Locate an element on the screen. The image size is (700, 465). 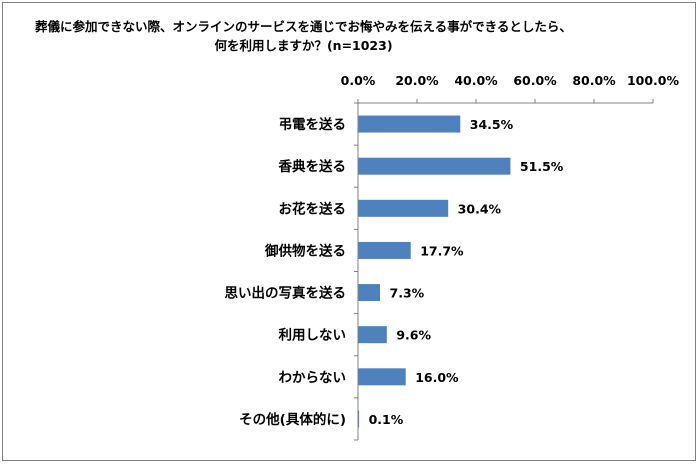
category-label: 思い出の写真を送る is located at coordinates (286, 293).